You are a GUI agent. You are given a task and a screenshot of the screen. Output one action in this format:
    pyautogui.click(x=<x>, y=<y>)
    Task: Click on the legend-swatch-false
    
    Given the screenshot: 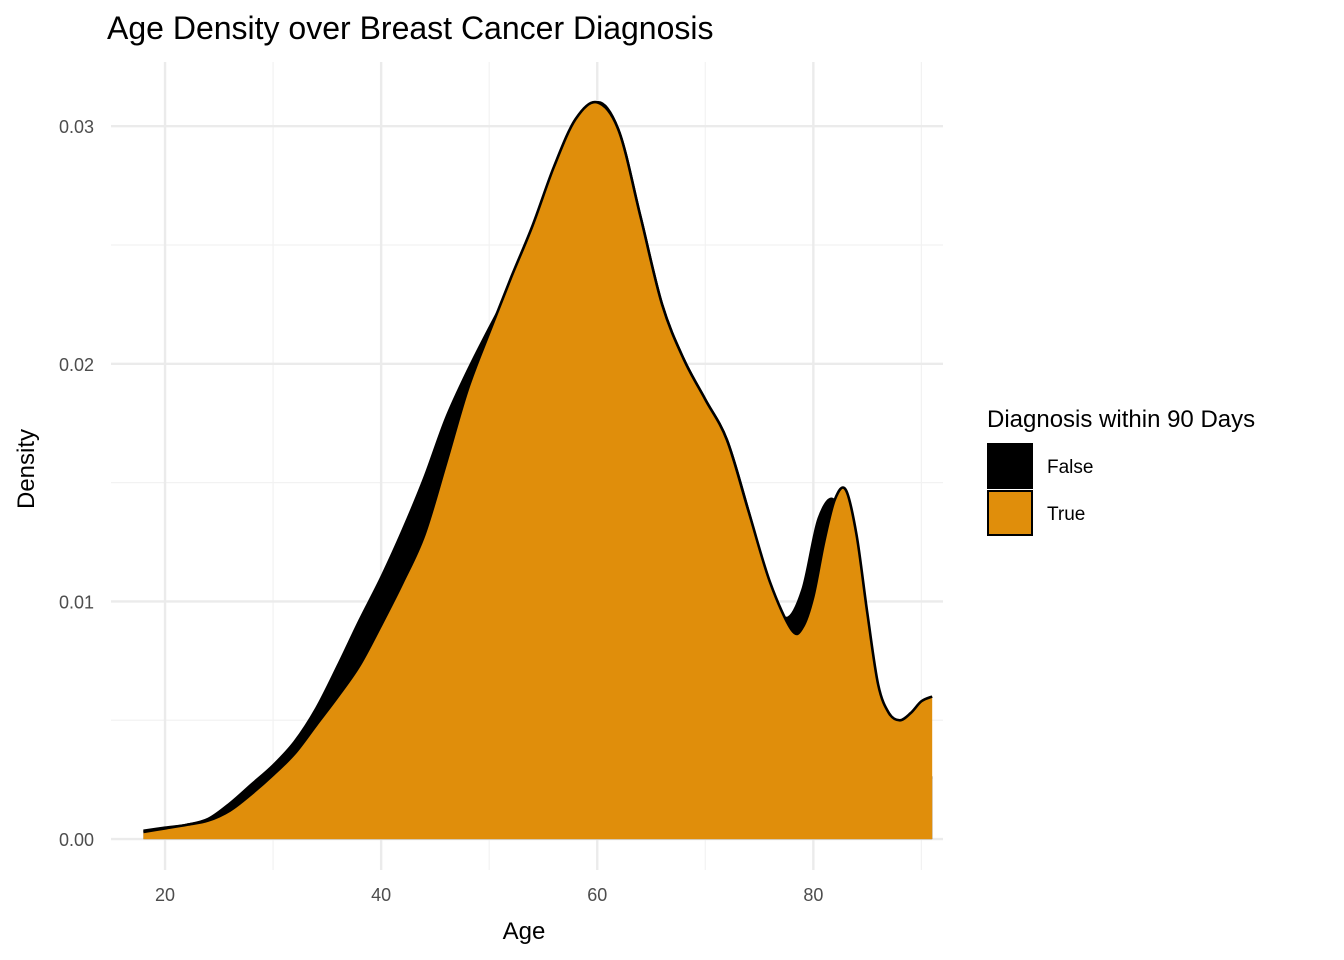 What is the action you would take?
    pyautogui.click(x=1010, y=466)
    